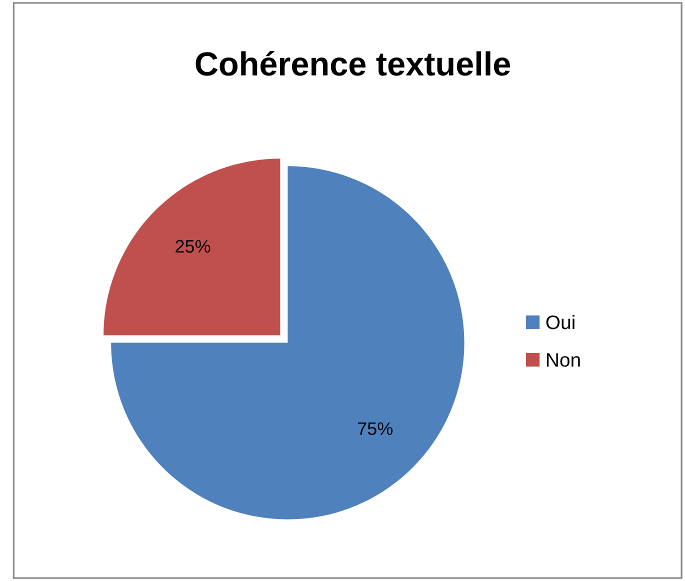 This screenshot has width=685, height=581. I want to click on legend-label: Non, so click(563, 360).